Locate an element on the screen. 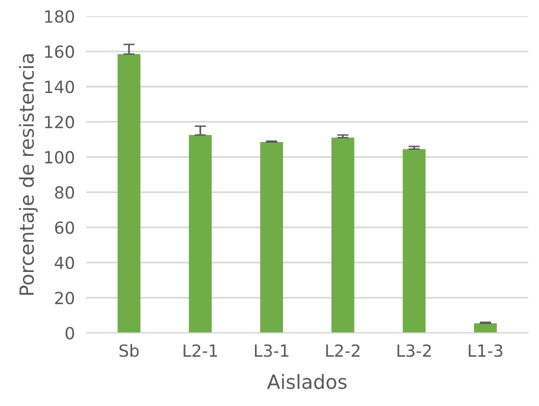 The image size is (539, 406). x-tick-label: L3-2 is located at coordinates (414, 350).